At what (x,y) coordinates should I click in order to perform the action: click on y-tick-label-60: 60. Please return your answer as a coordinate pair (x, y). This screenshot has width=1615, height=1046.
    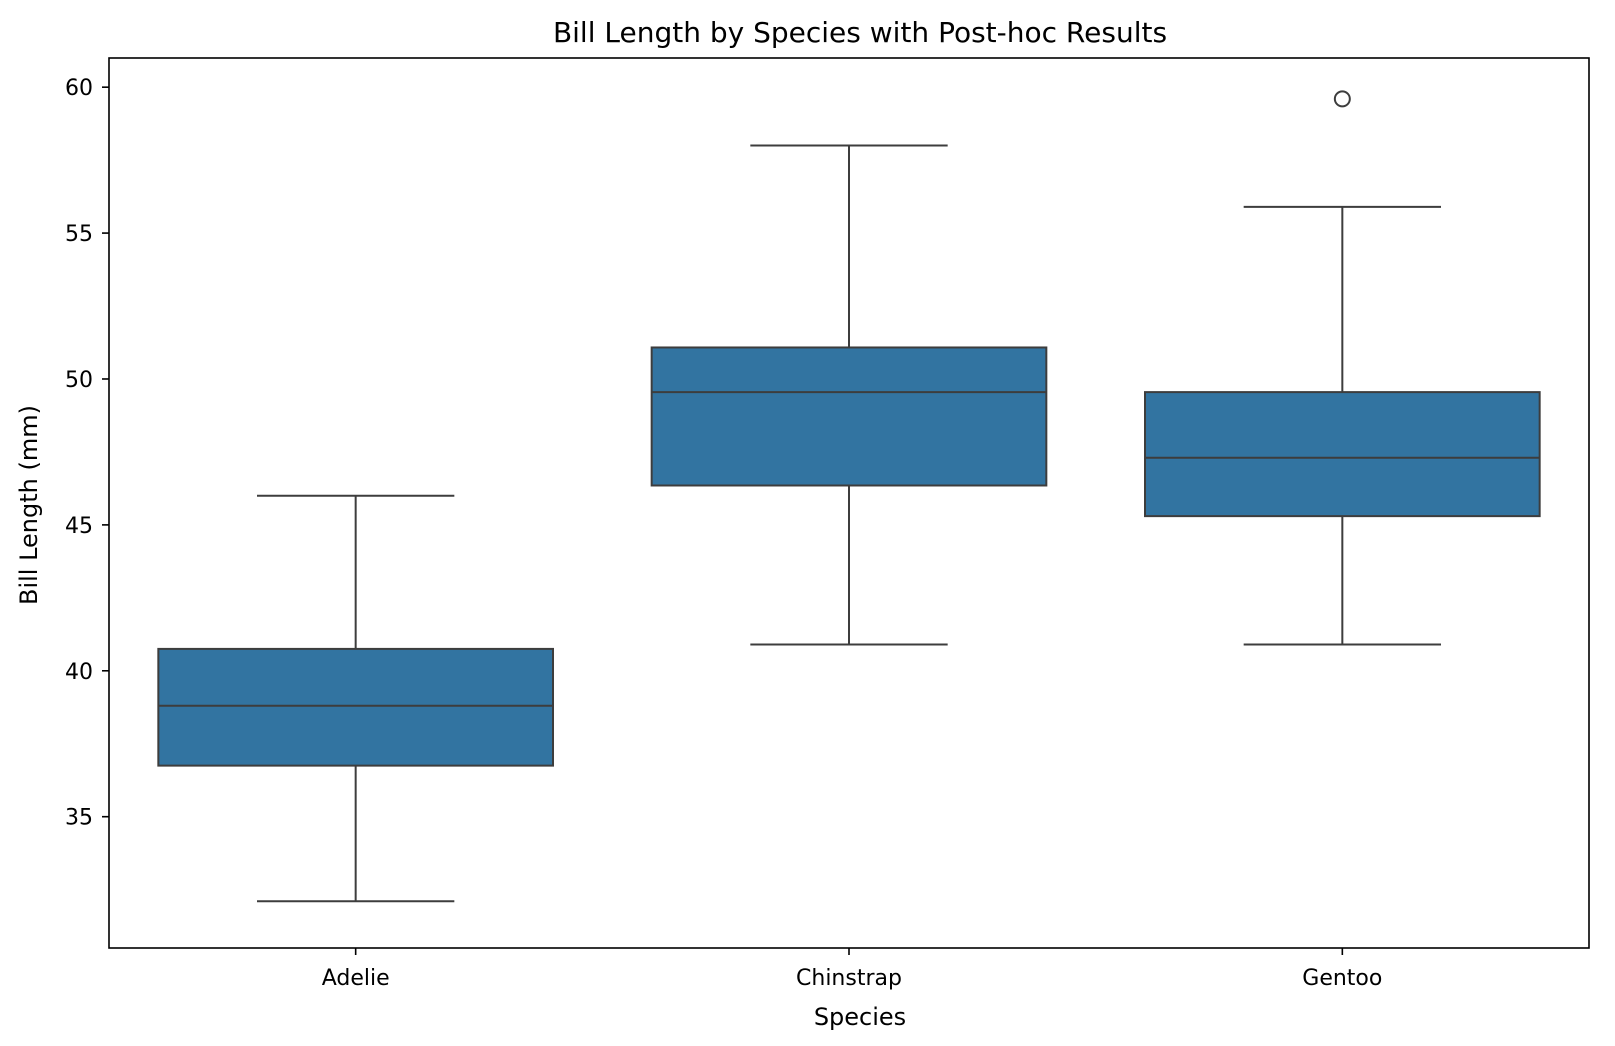
    Looking at the image, I should click on (79, 88).